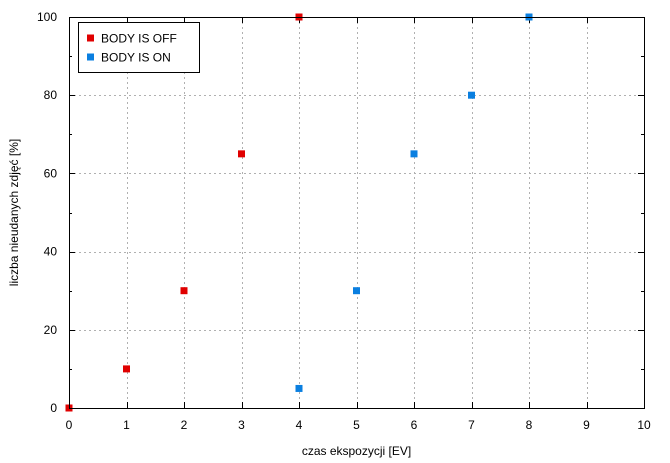 Image resolution: width=670 pixels, height=463 pixels. What do you see at coordinates (14, 212) in the screenshot?
I see `y-axis-title: liczba nieudanych zdjęć [%]` at bounding box center [14, 212].